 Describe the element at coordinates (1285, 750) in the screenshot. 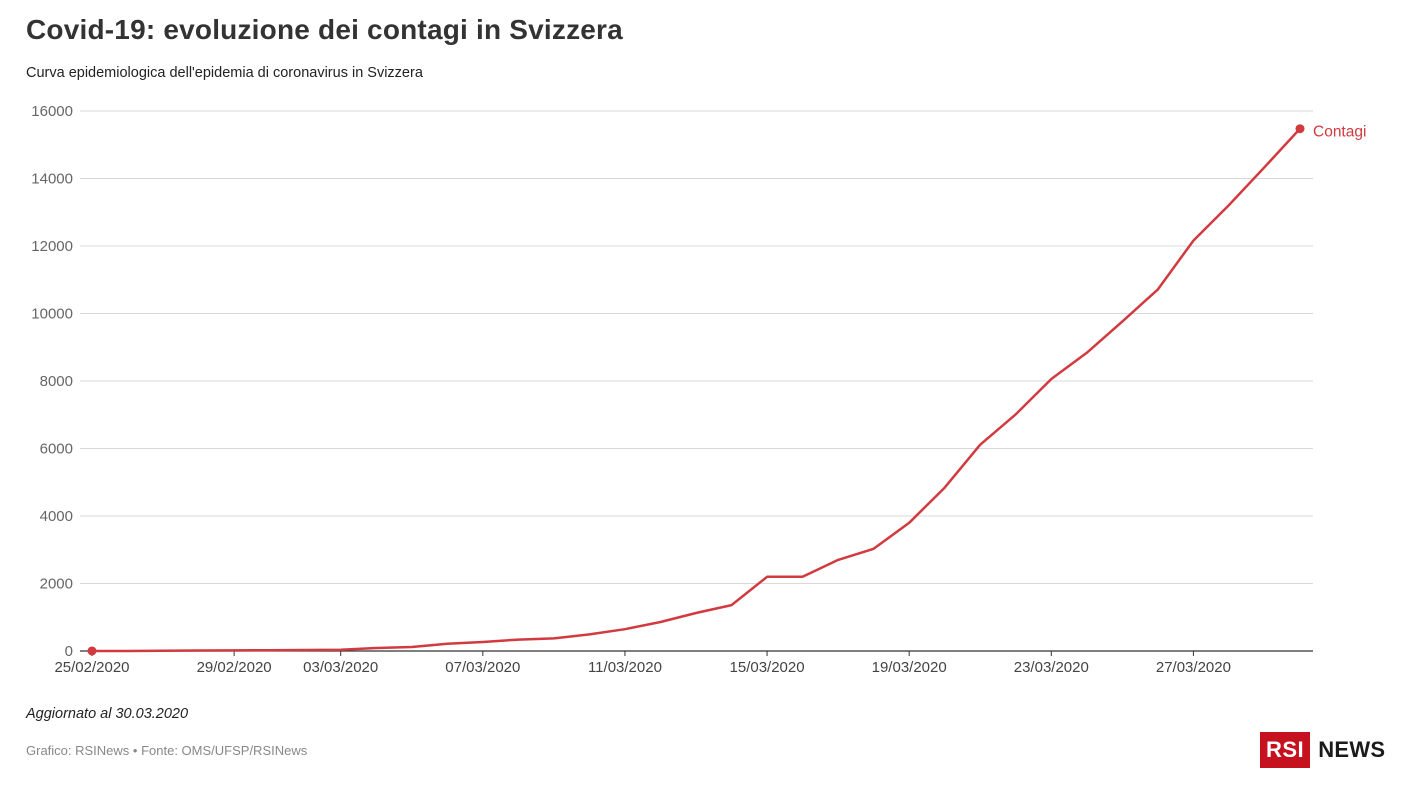

I see `logo-rsi: RSI` at that location.